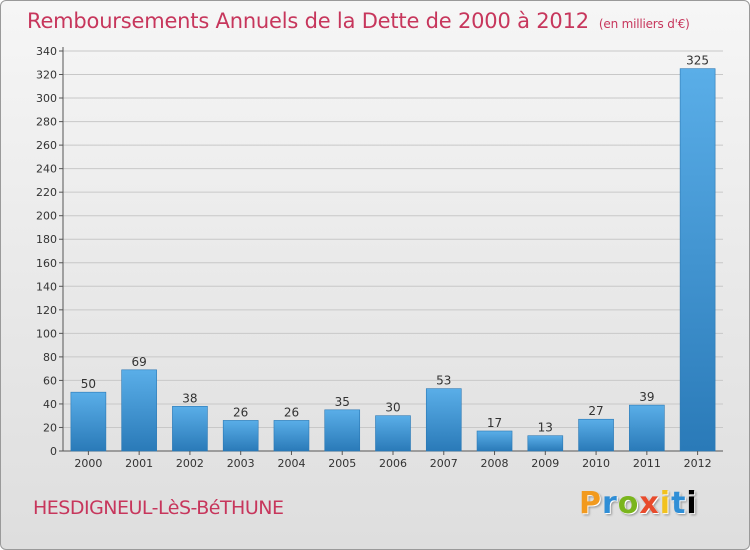  What do you see at coordinates (46, 333) in the screenshot?
I see `y-tick-label: 100` at bounding box center [46, 333].